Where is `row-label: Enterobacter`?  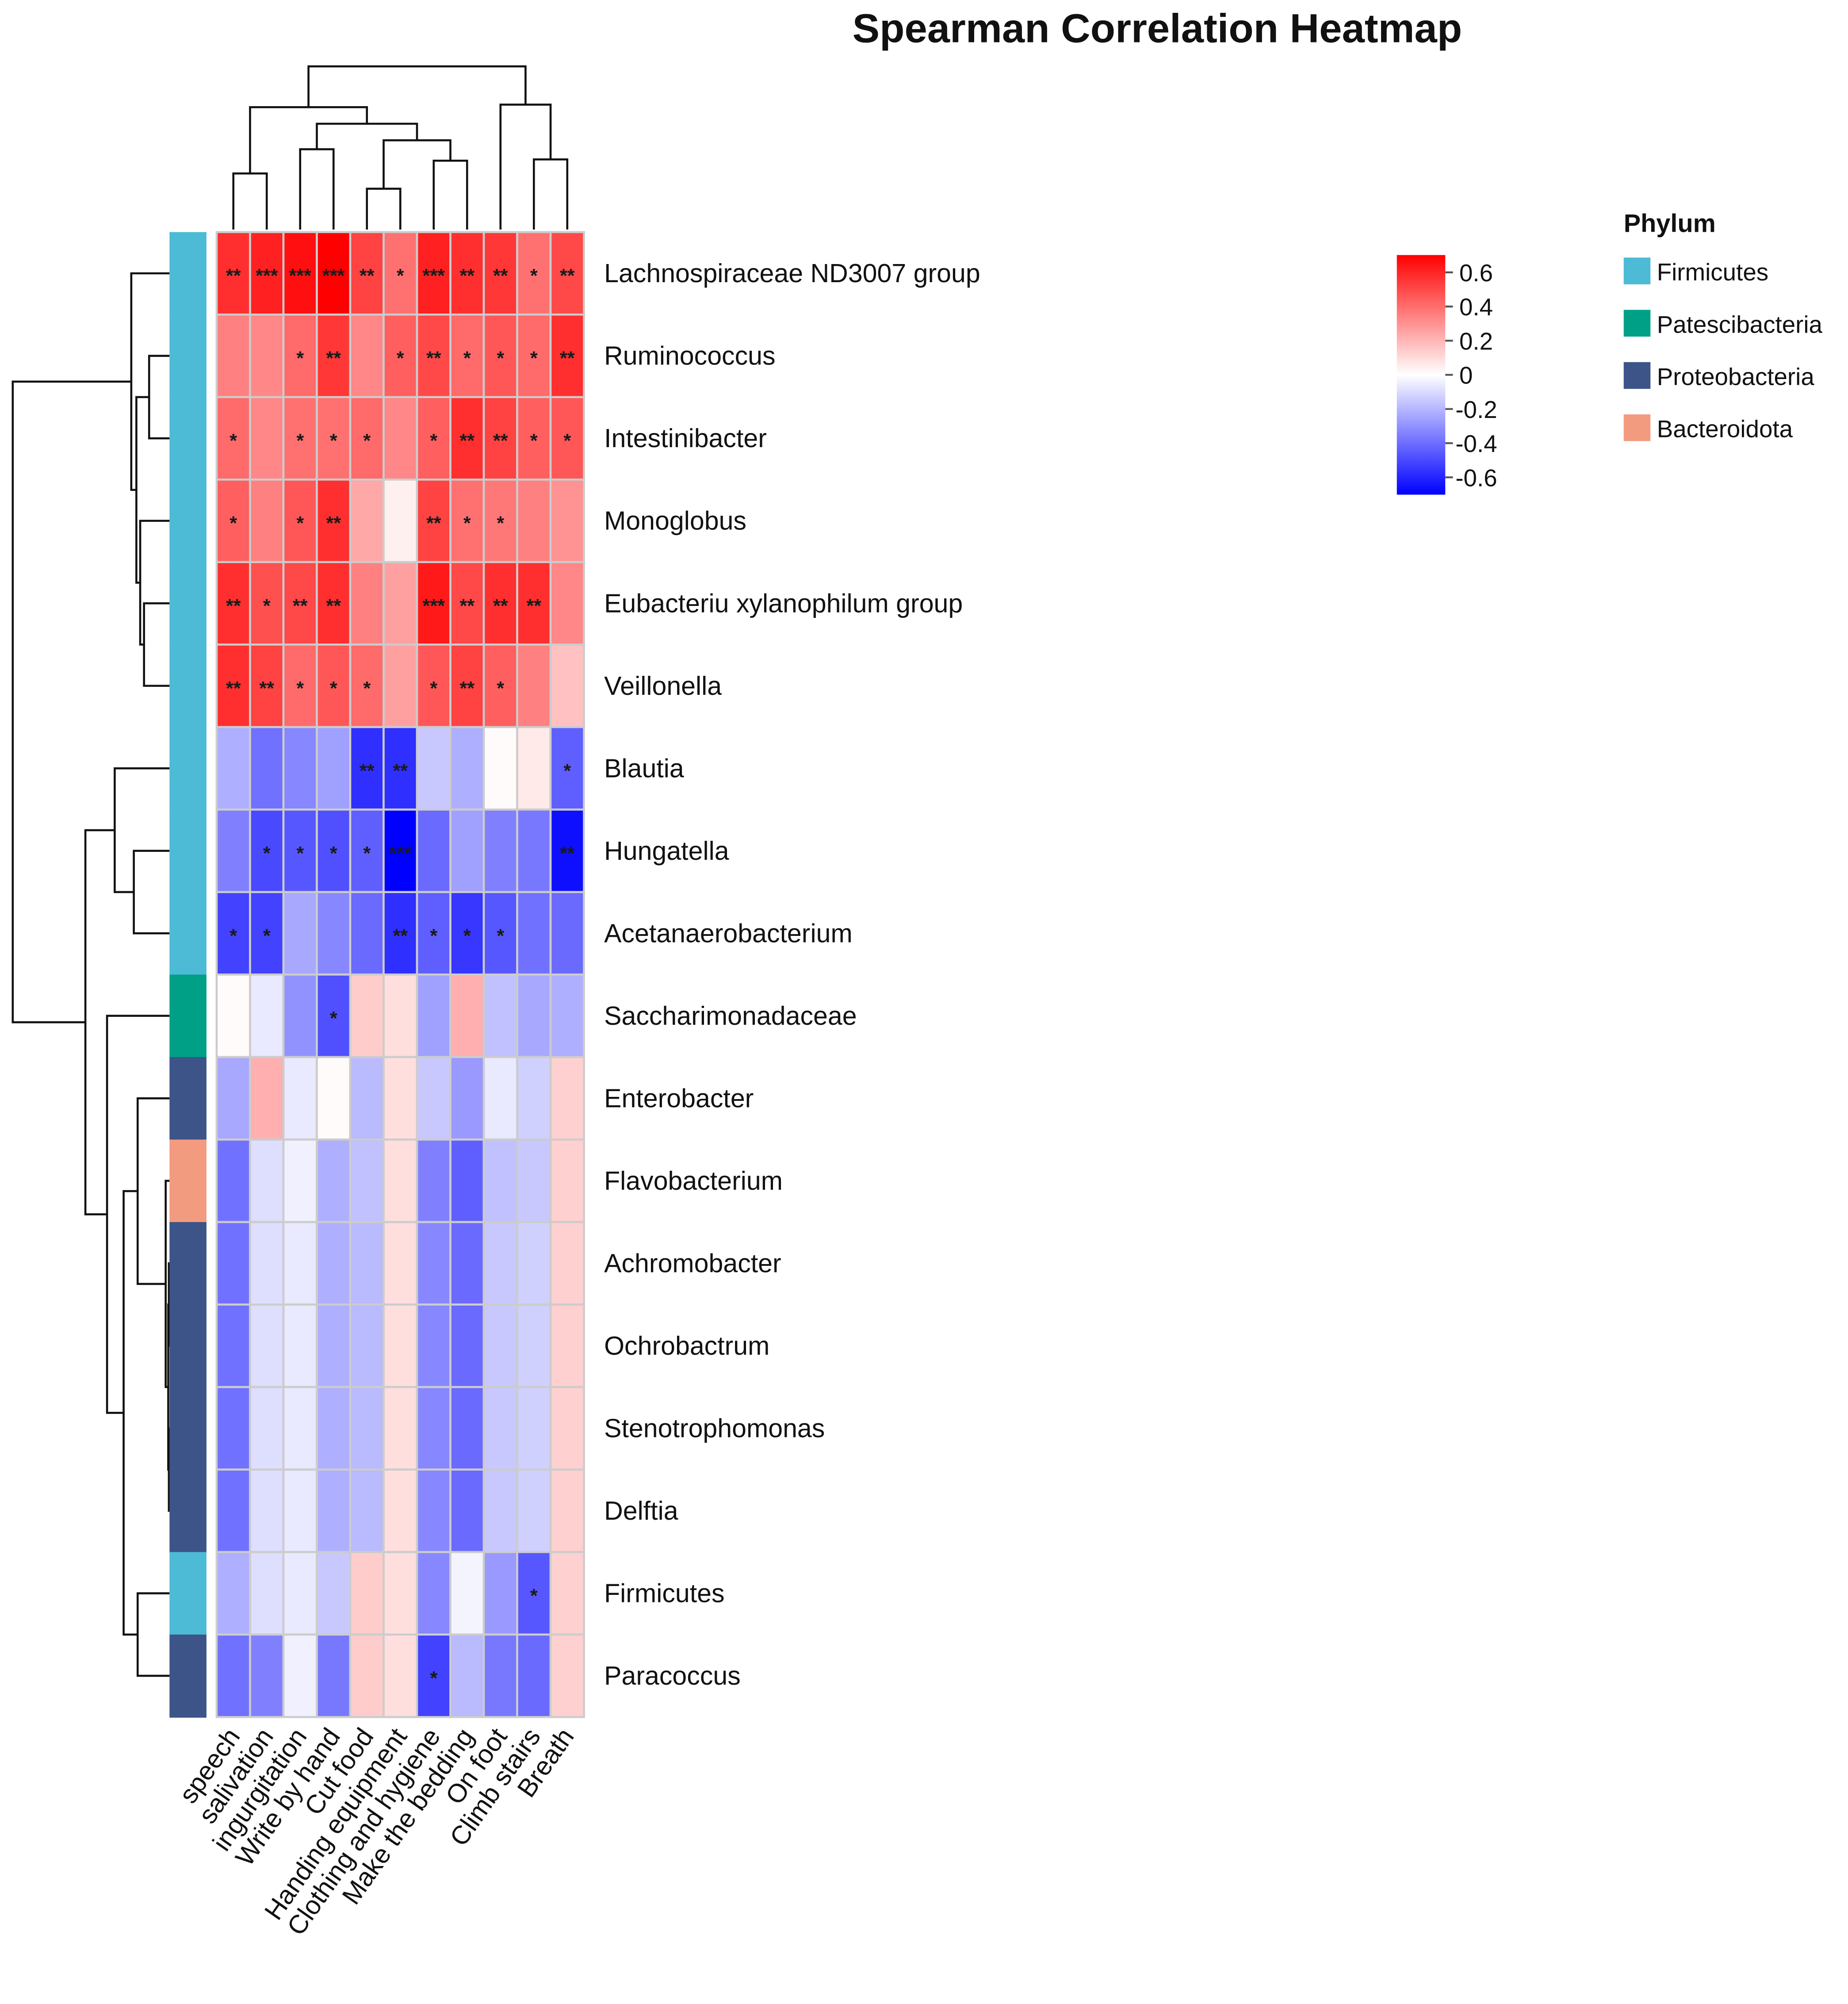
row-label: Enterobacter is located at coordinates (679, 1098).